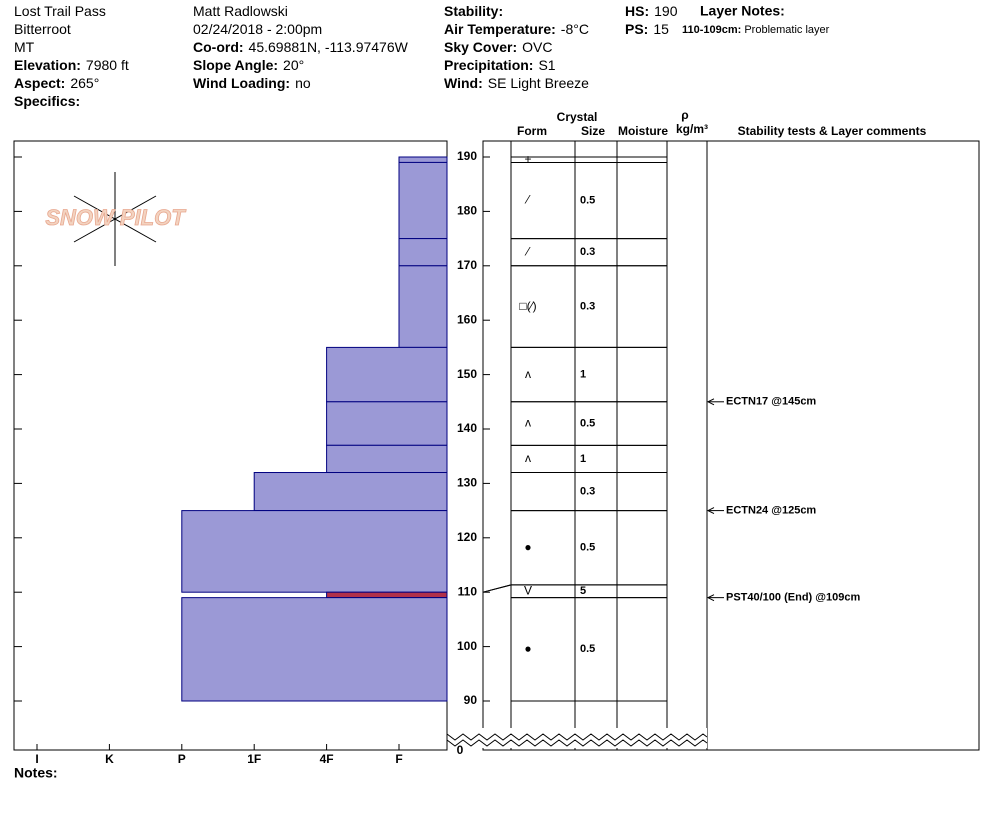 The image size is (994, 840). Describe the element at coordinates (742, 11) in the screenshot. I see `layer-notes-label: Layer Notes:` at that location.